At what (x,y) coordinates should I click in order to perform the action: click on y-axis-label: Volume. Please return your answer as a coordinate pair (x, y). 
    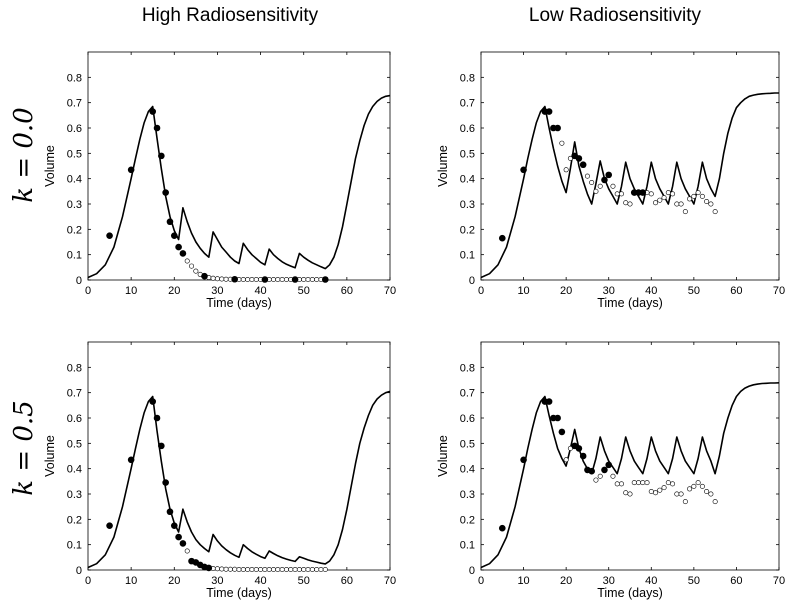
    Looking at the image, I should click on (443, 166).